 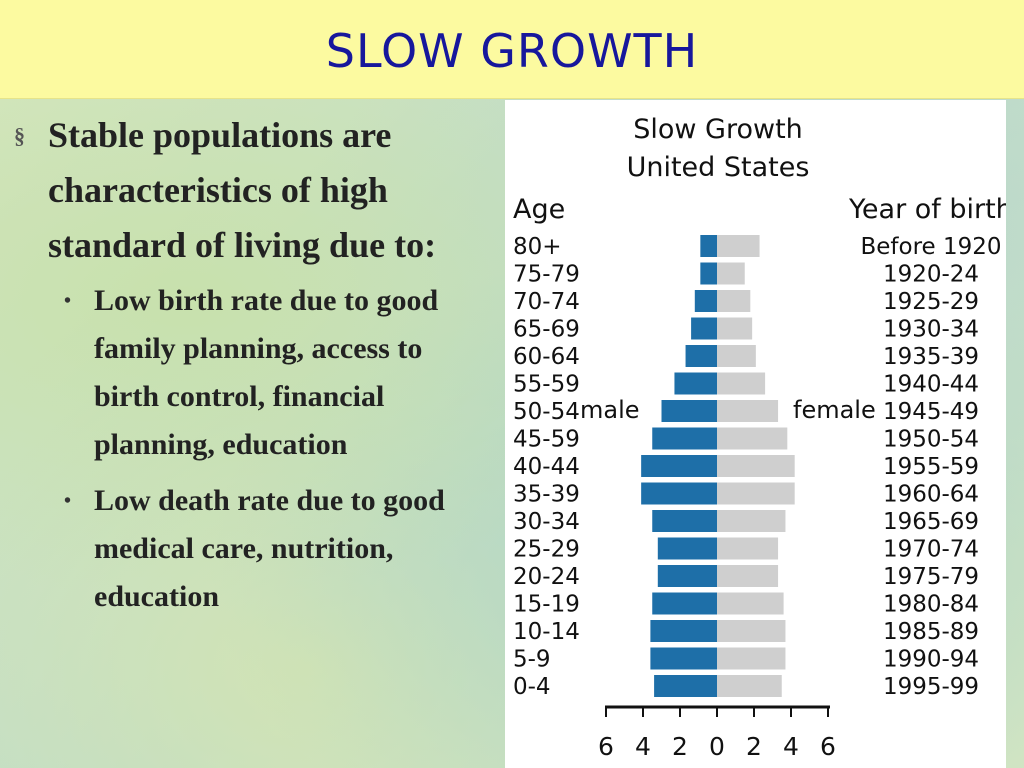 What do you see at coordinates (537, 247) in the screenshot?
I see `age-label: 80+` at bounding box center [537, 247].